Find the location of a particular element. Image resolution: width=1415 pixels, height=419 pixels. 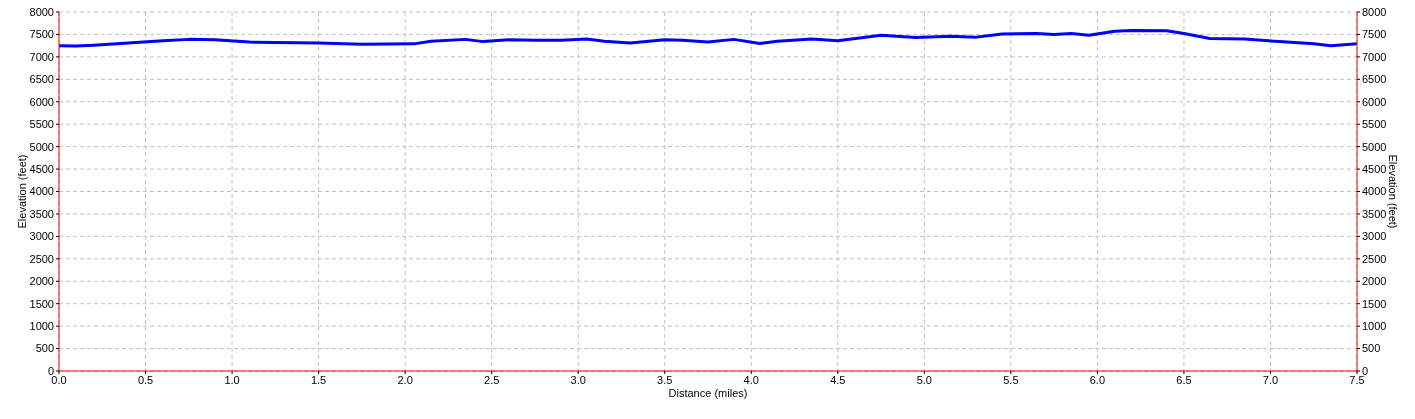

y-tick-label: 3500 is located at coordinates (41, 213).